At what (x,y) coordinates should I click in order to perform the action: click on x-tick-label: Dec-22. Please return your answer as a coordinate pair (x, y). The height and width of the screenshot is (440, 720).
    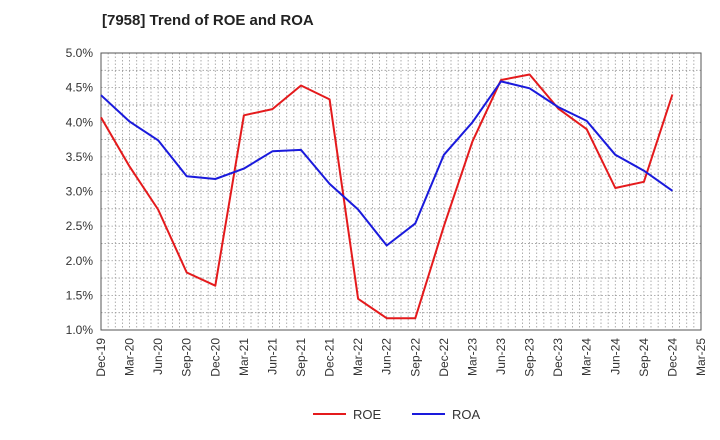
    Looking at the image, I should click on (444, 357).